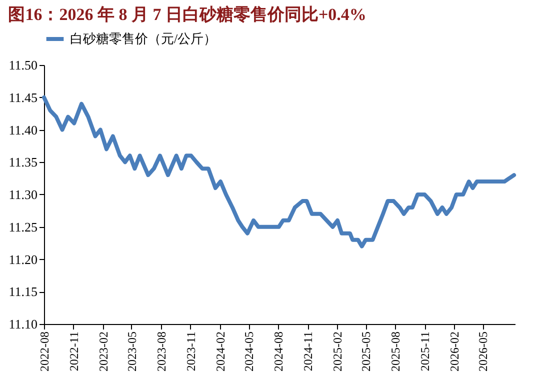 Image resolution: width=546 pixels, height=377 pixels. What do you see at coordinates (45, 352) in the screenshot?
I see `x-tick-label: 2022-08` at bounding box center [45, 352].